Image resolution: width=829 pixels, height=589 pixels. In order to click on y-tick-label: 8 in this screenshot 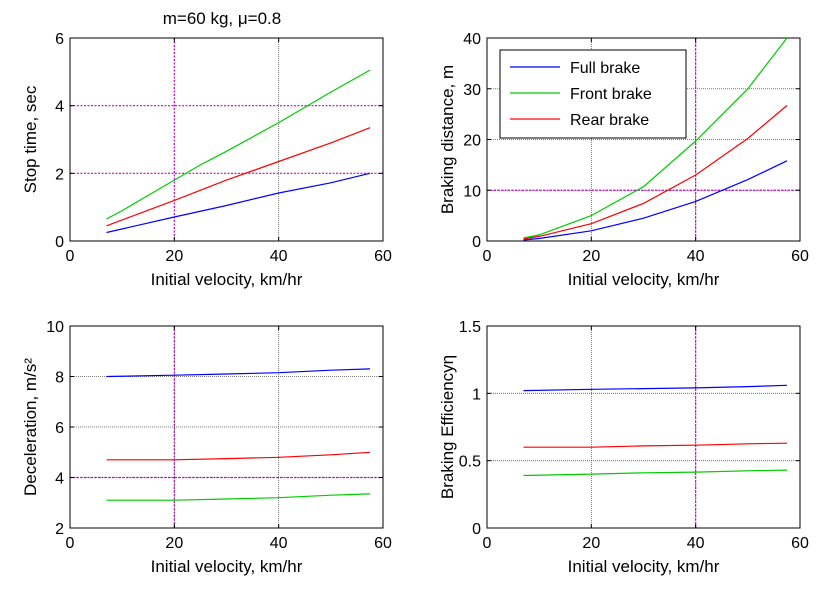, I will do `click(59, 378)`.